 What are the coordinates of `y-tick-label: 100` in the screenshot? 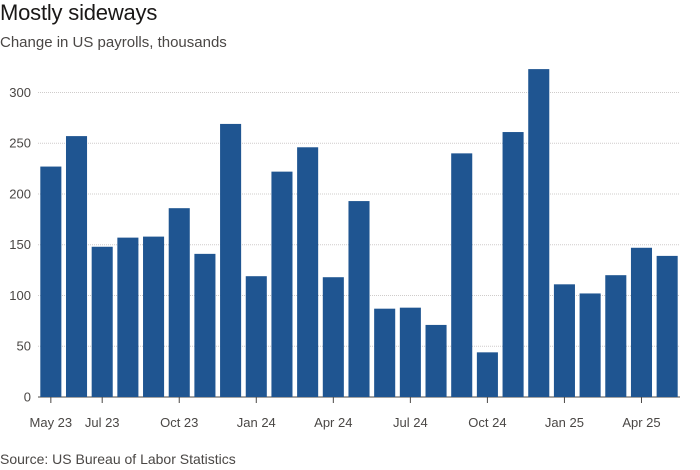 It's located at (20, 295).